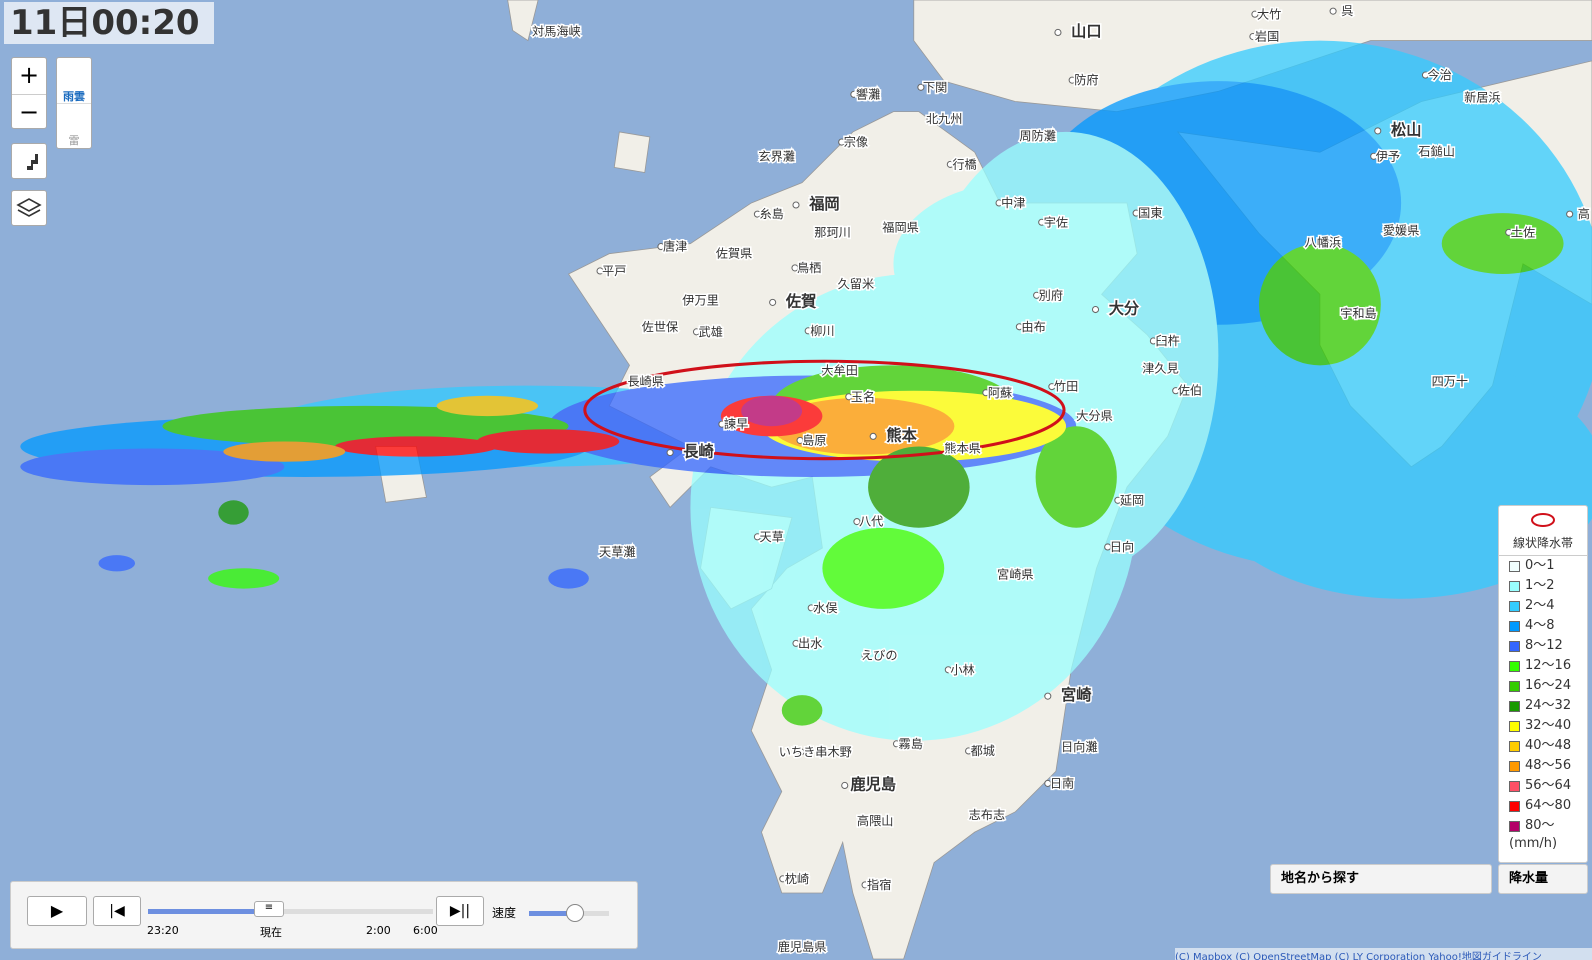  I want to click on place-label: 久留米, so click(856, 284).